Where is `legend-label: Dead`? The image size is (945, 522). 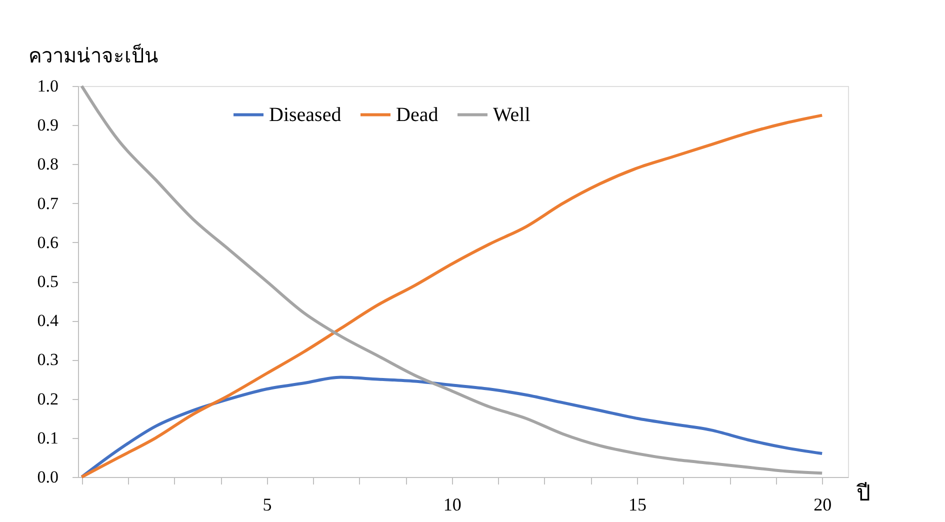 legend-label: Dead is located at coordinates (417, 115).